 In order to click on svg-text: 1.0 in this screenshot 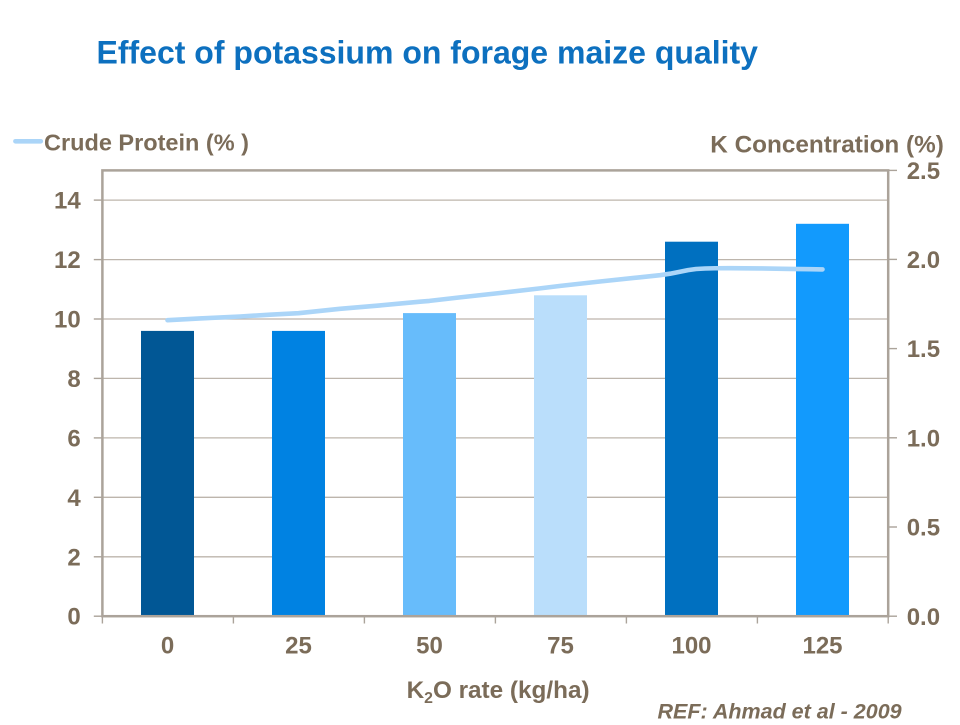, I will do `click(923, 438)`.